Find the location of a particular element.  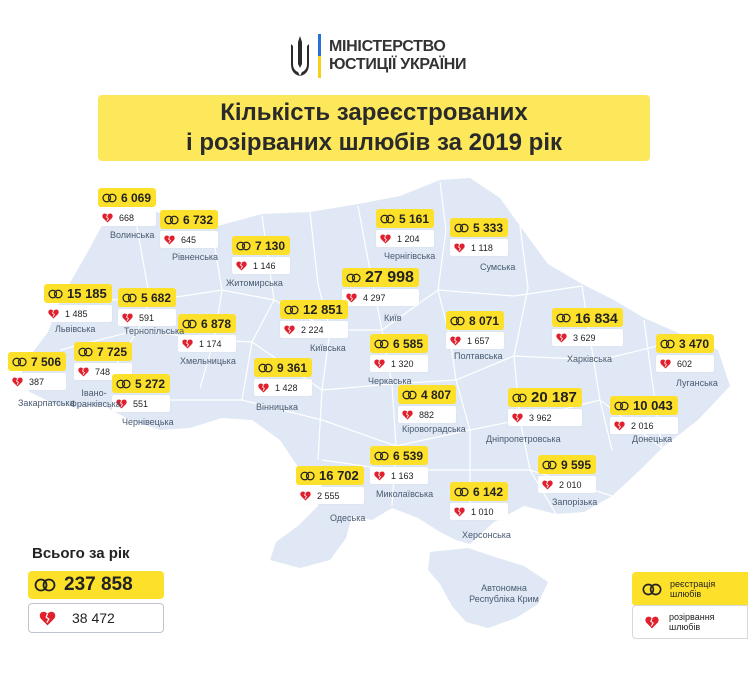

region-name: Черкаська is located at coordinates (390, 381).